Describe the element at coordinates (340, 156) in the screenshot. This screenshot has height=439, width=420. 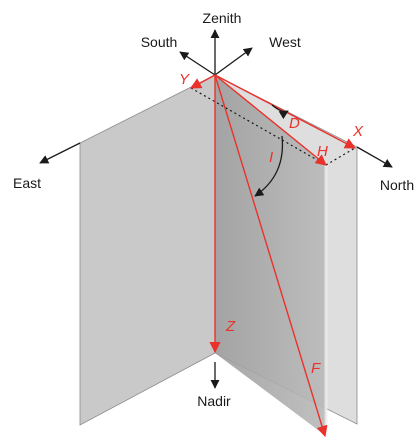
I see `x-projection-line` at that location.